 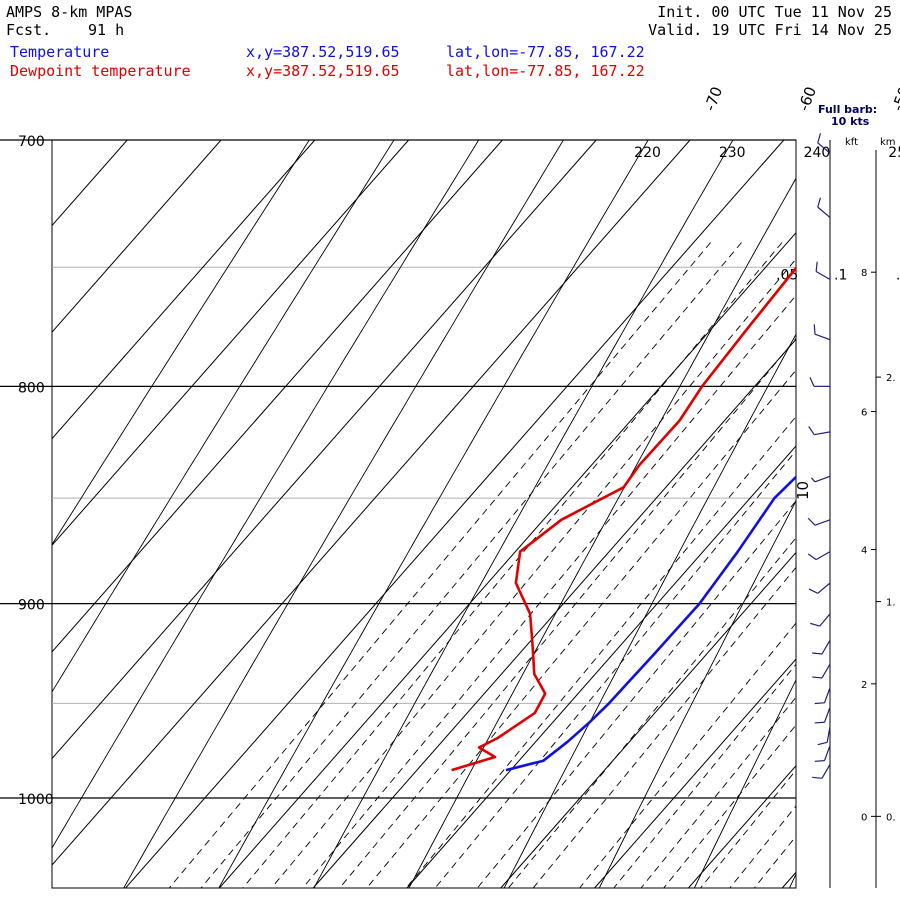 I want to click on pressure-label-700: 700, so click(x=31, y=142).